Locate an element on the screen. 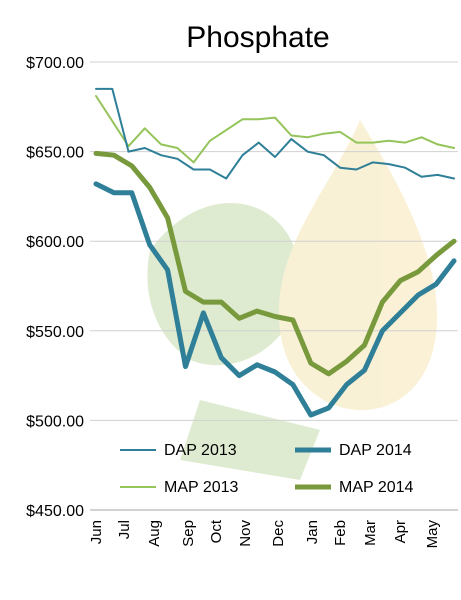  legend-label: MAP 2013 is located at coordinates (201, 487).